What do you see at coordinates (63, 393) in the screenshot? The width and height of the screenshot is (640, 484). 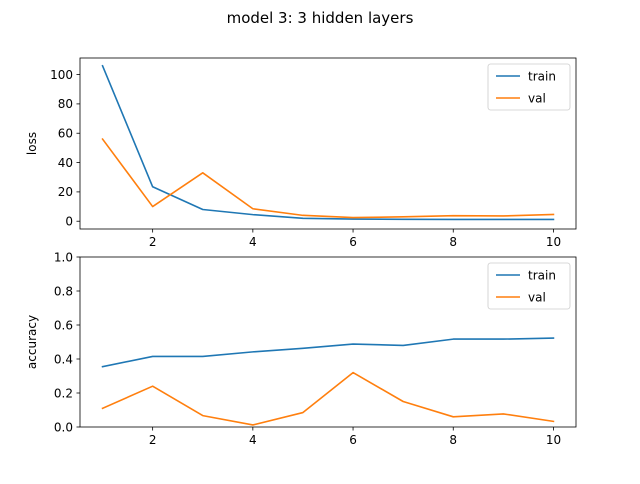 I see `y-tick-label: 0.2` at bounding box center [63, 393].